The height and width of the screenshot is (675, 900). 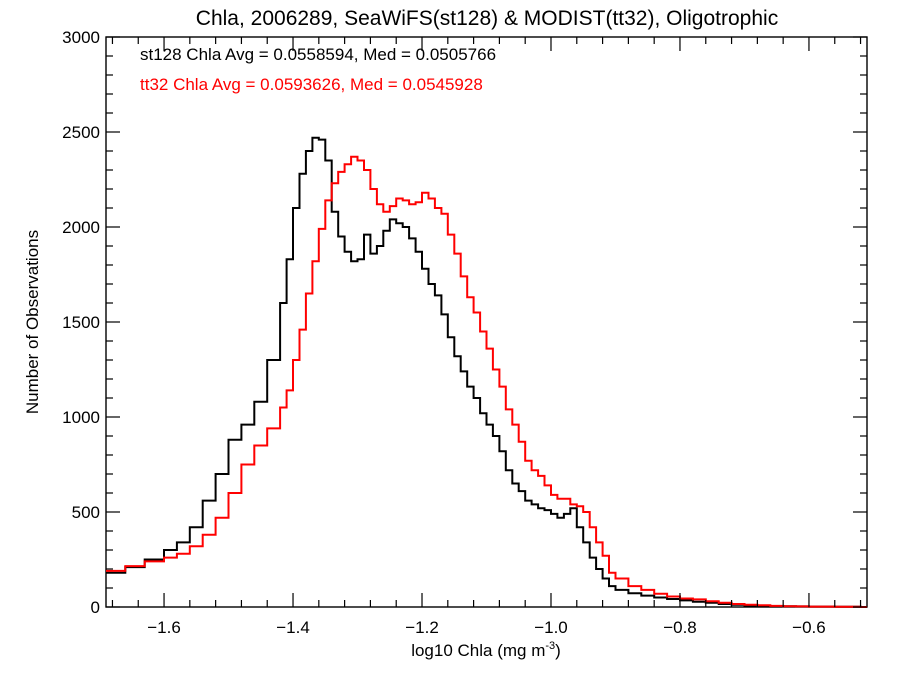 I want to click on x-tick-label: −1.2, so click(x=422, y=627).